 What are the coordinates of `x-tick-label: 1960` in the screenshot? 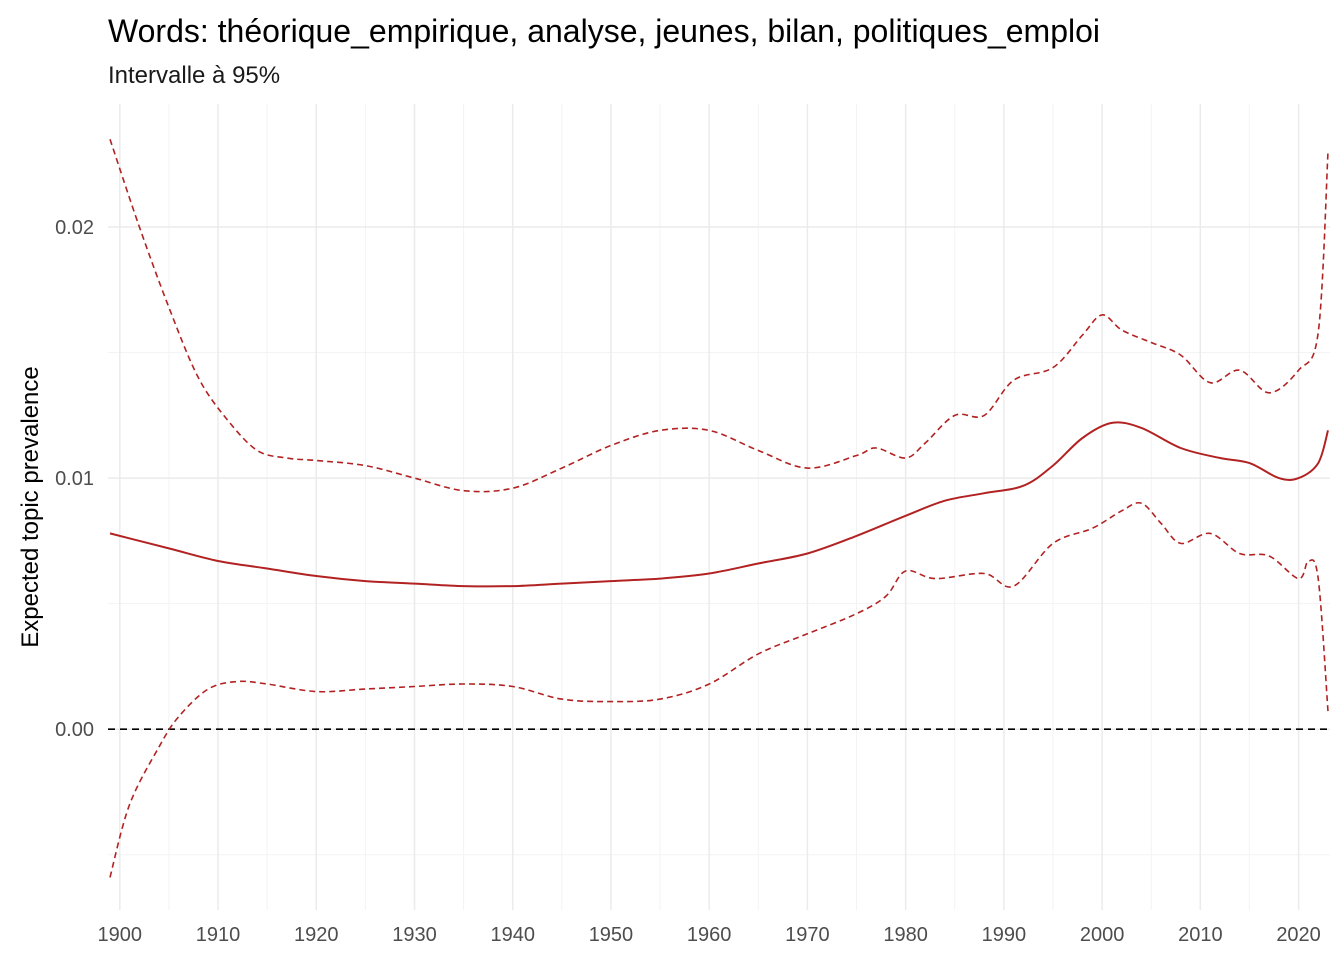 It's located at (709, 935).